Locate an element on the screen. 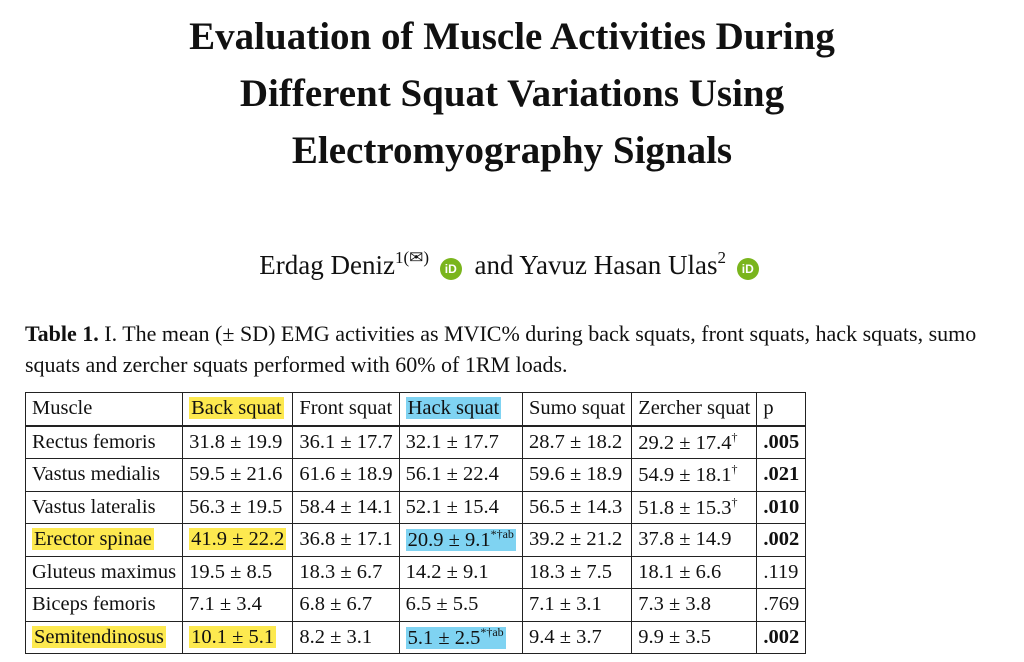  cell-sumo-squat: 28.7 ± 18.2 is located at coordinates (577, 442).